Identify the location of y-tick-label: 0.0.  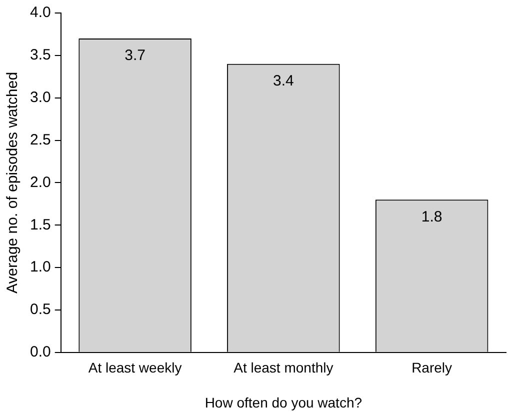
(40, 352).